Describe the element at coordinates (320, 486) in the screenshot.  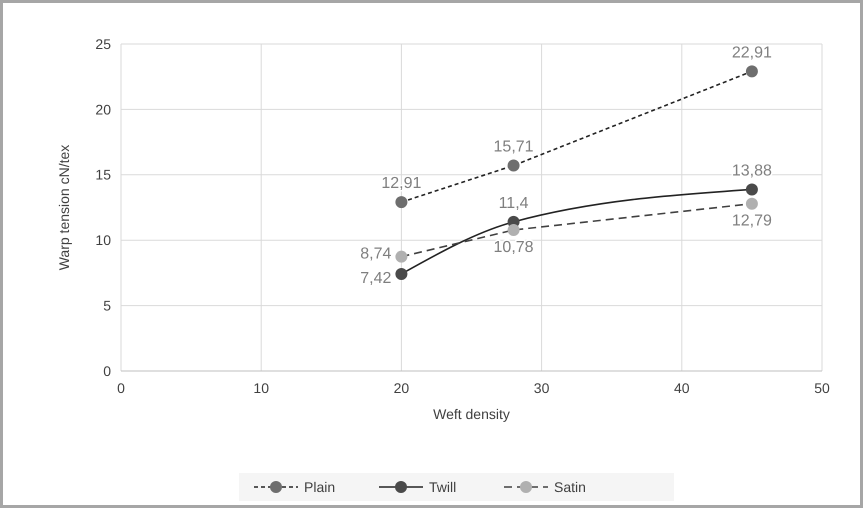
I see `legend-label: Plain` at that location.